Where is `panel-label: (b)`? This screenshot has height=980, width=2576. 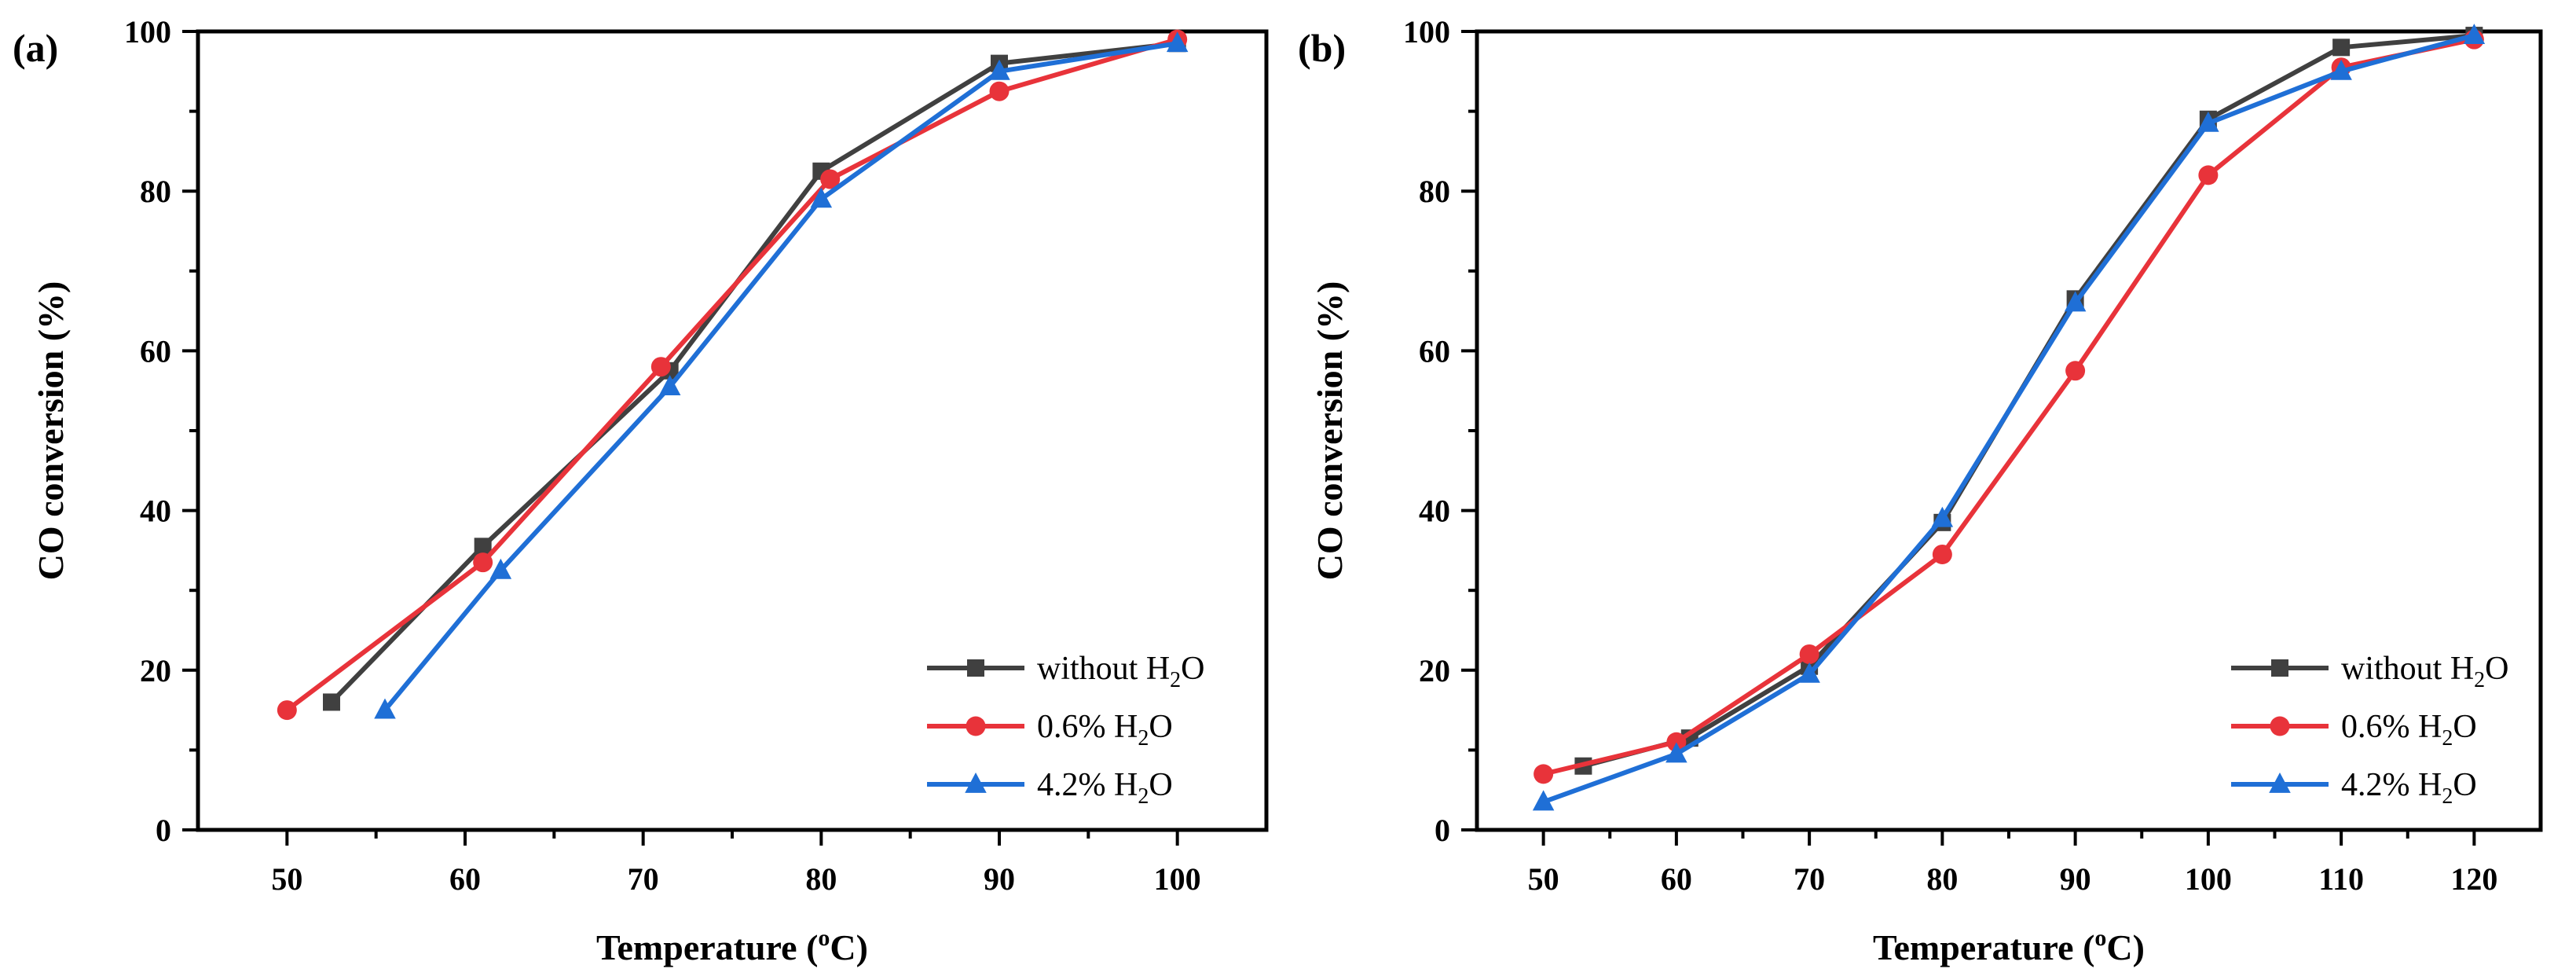 panel-label: (b) is located at coordinates (1322, 48).